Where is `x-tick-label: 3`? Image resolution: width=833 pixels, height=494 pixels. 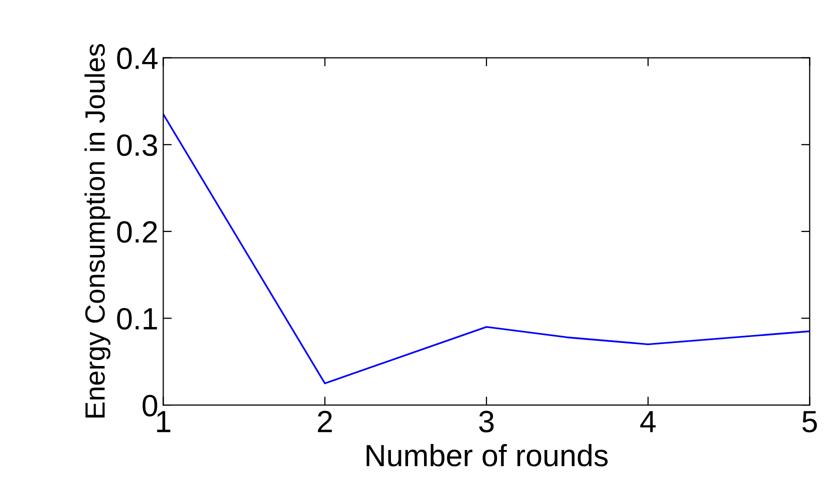 x-tick-label: 3 is located at coordinates (486, 421).